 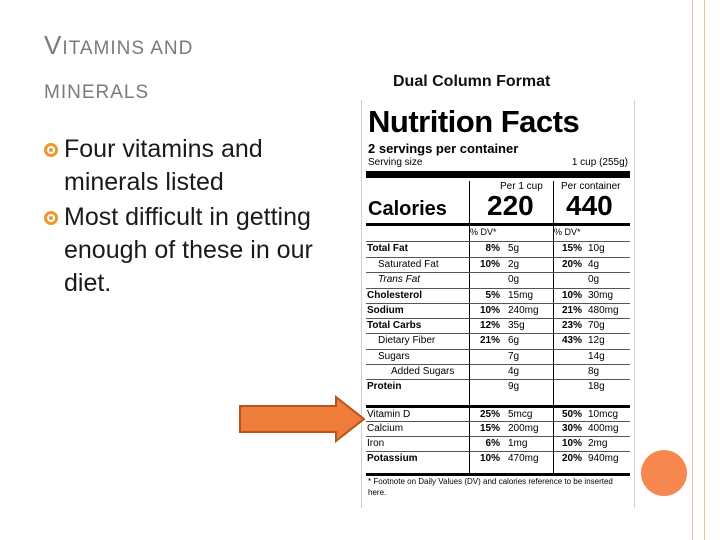 What do you see at coordinates (571, 428) in the screenshot?
I see `nutrient-dv-per-container: 30%` at bounding box center [571, 428].